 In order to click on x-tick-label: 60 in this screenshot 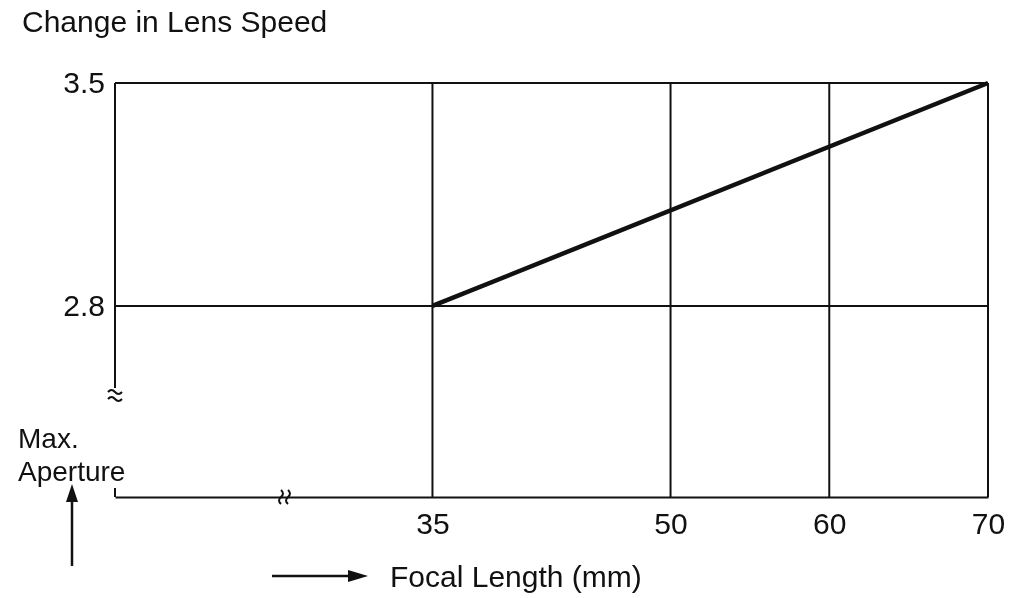, I will do `click(830, 524)`.